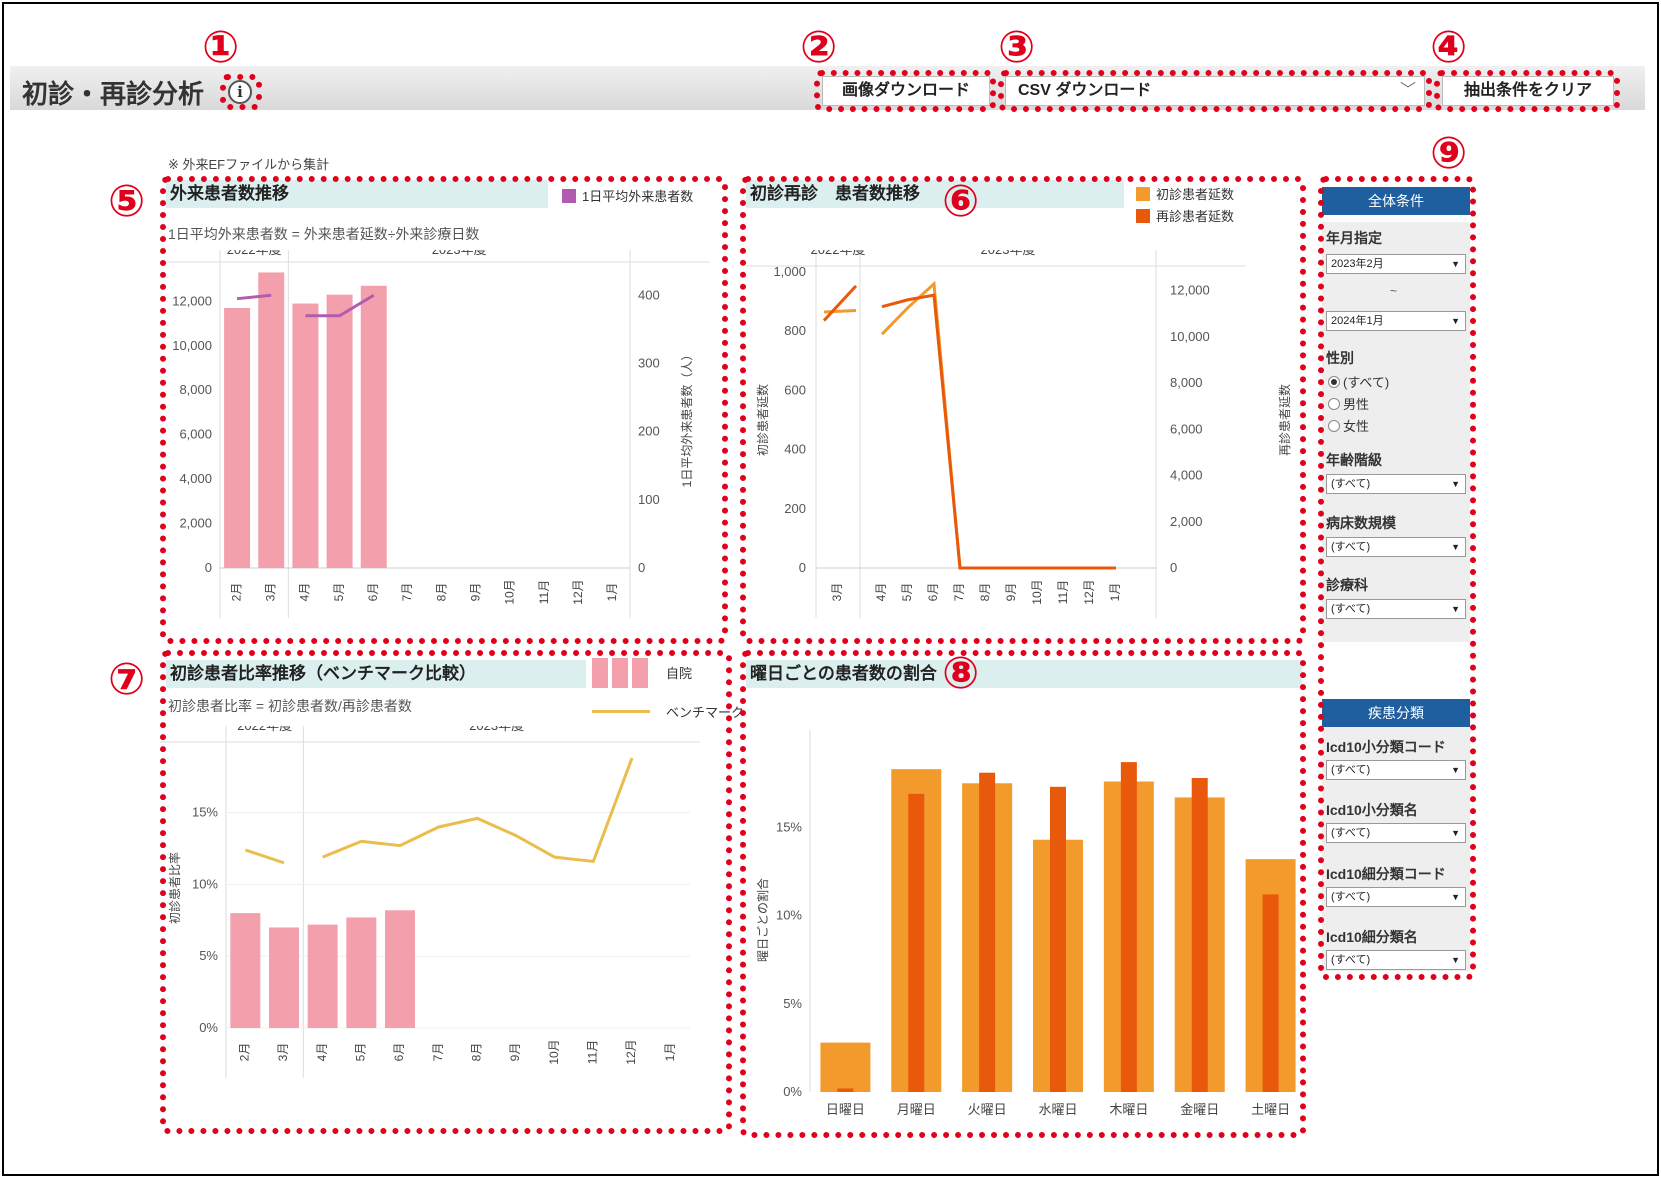  Describe the element at coordinates (1351, 484) in the screenshot. I see `filter-age-value: (すべて)` at that location.